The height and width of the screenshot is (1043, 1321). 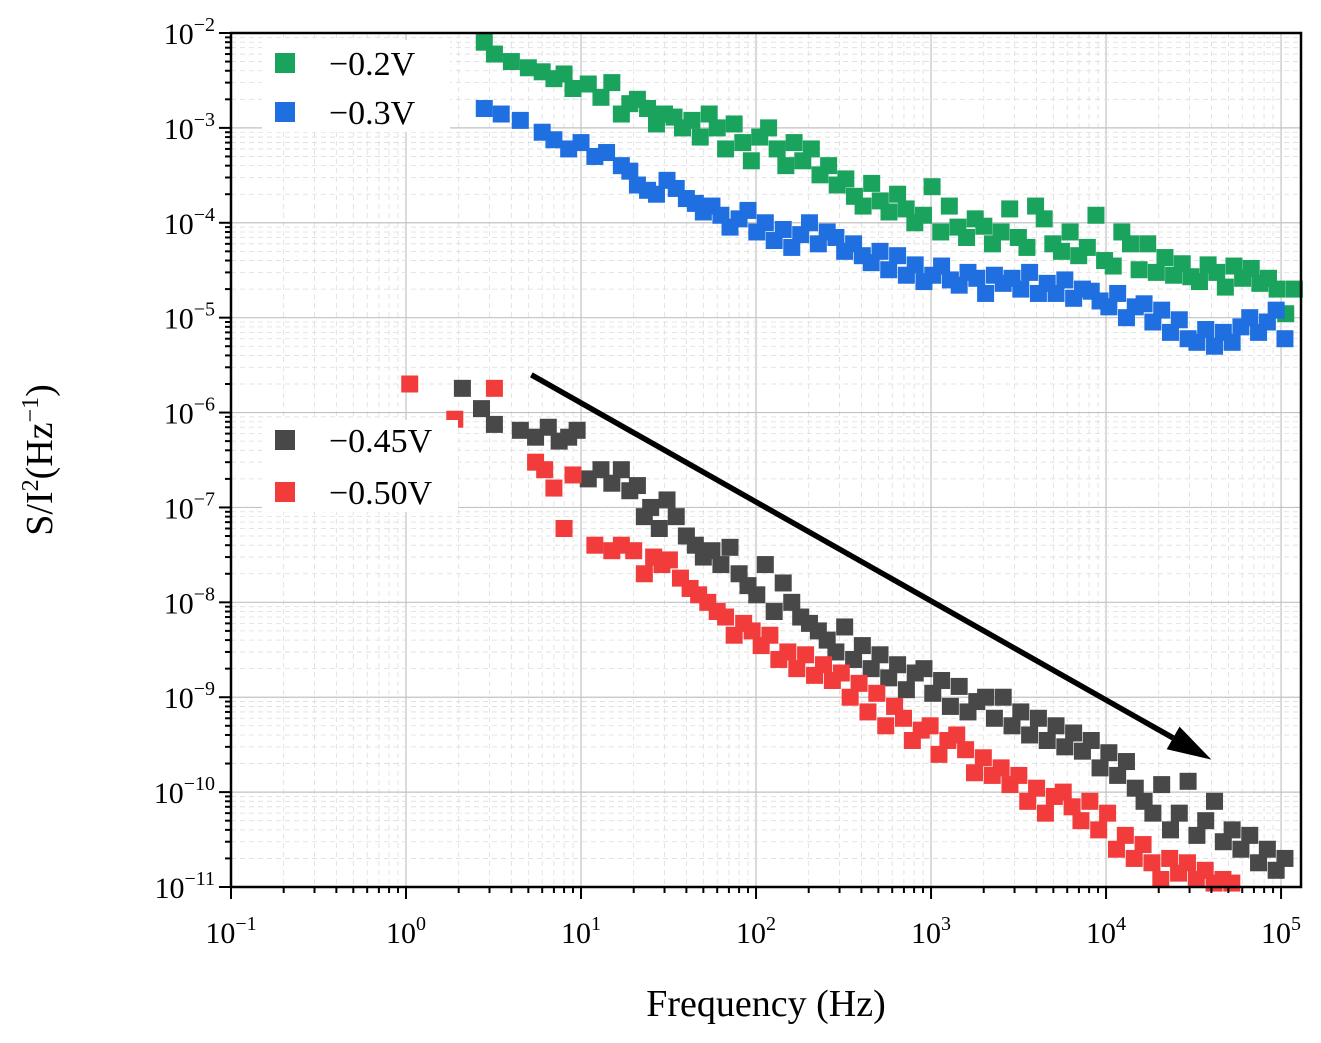 What do you see at coordinates (184, 886) in the screenshot?
I see `y-tick-label: 10⁻¹¹` at bounding box center [184, 886].